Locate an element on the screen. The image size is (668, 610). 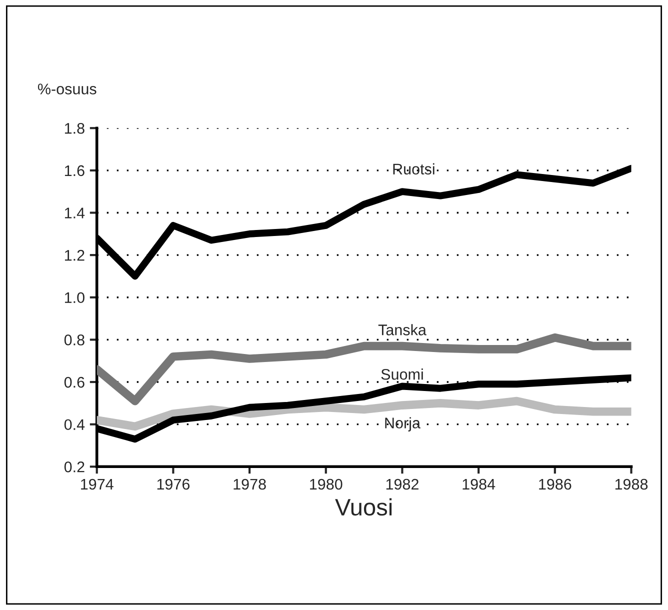
x-tick-label: 1986 is located at coordinates (555, 484).